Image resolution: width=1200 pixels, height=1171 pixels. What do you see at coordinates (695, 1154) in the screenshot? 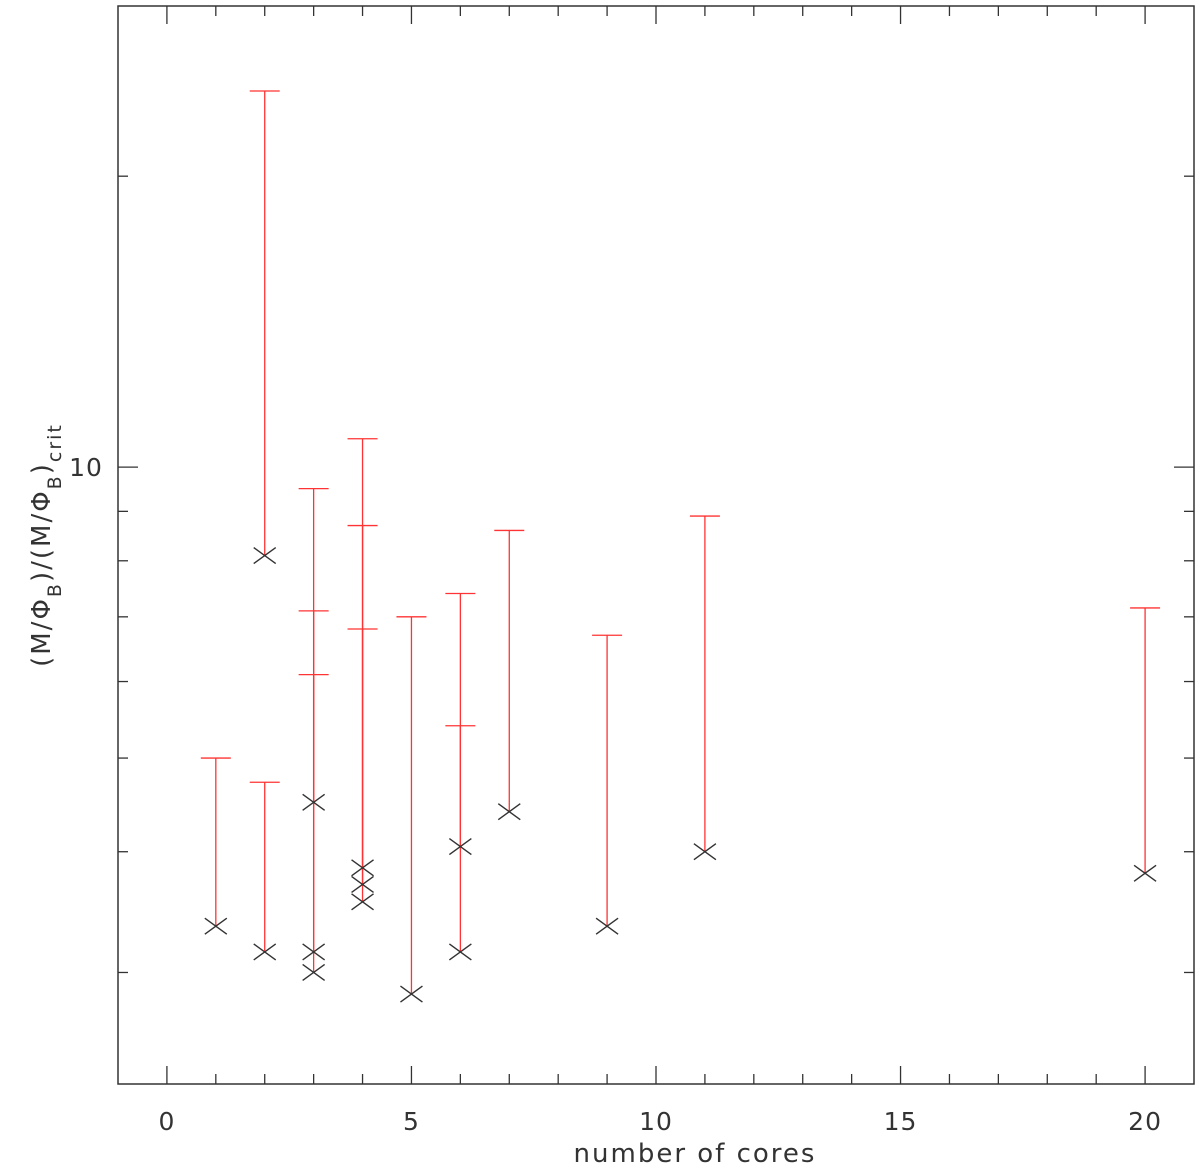
I see `x-axis-title: number of cores` at bounding box center [695, 1154].